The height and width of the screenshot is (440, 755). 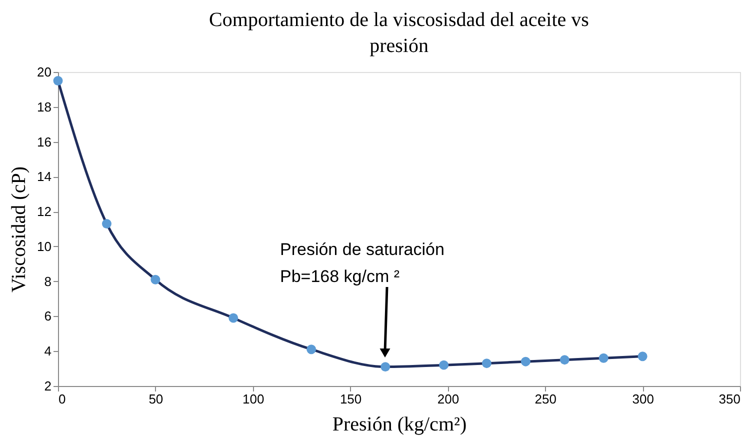 I want to click on y-tick-label: 4, so click(x=48, y=351).